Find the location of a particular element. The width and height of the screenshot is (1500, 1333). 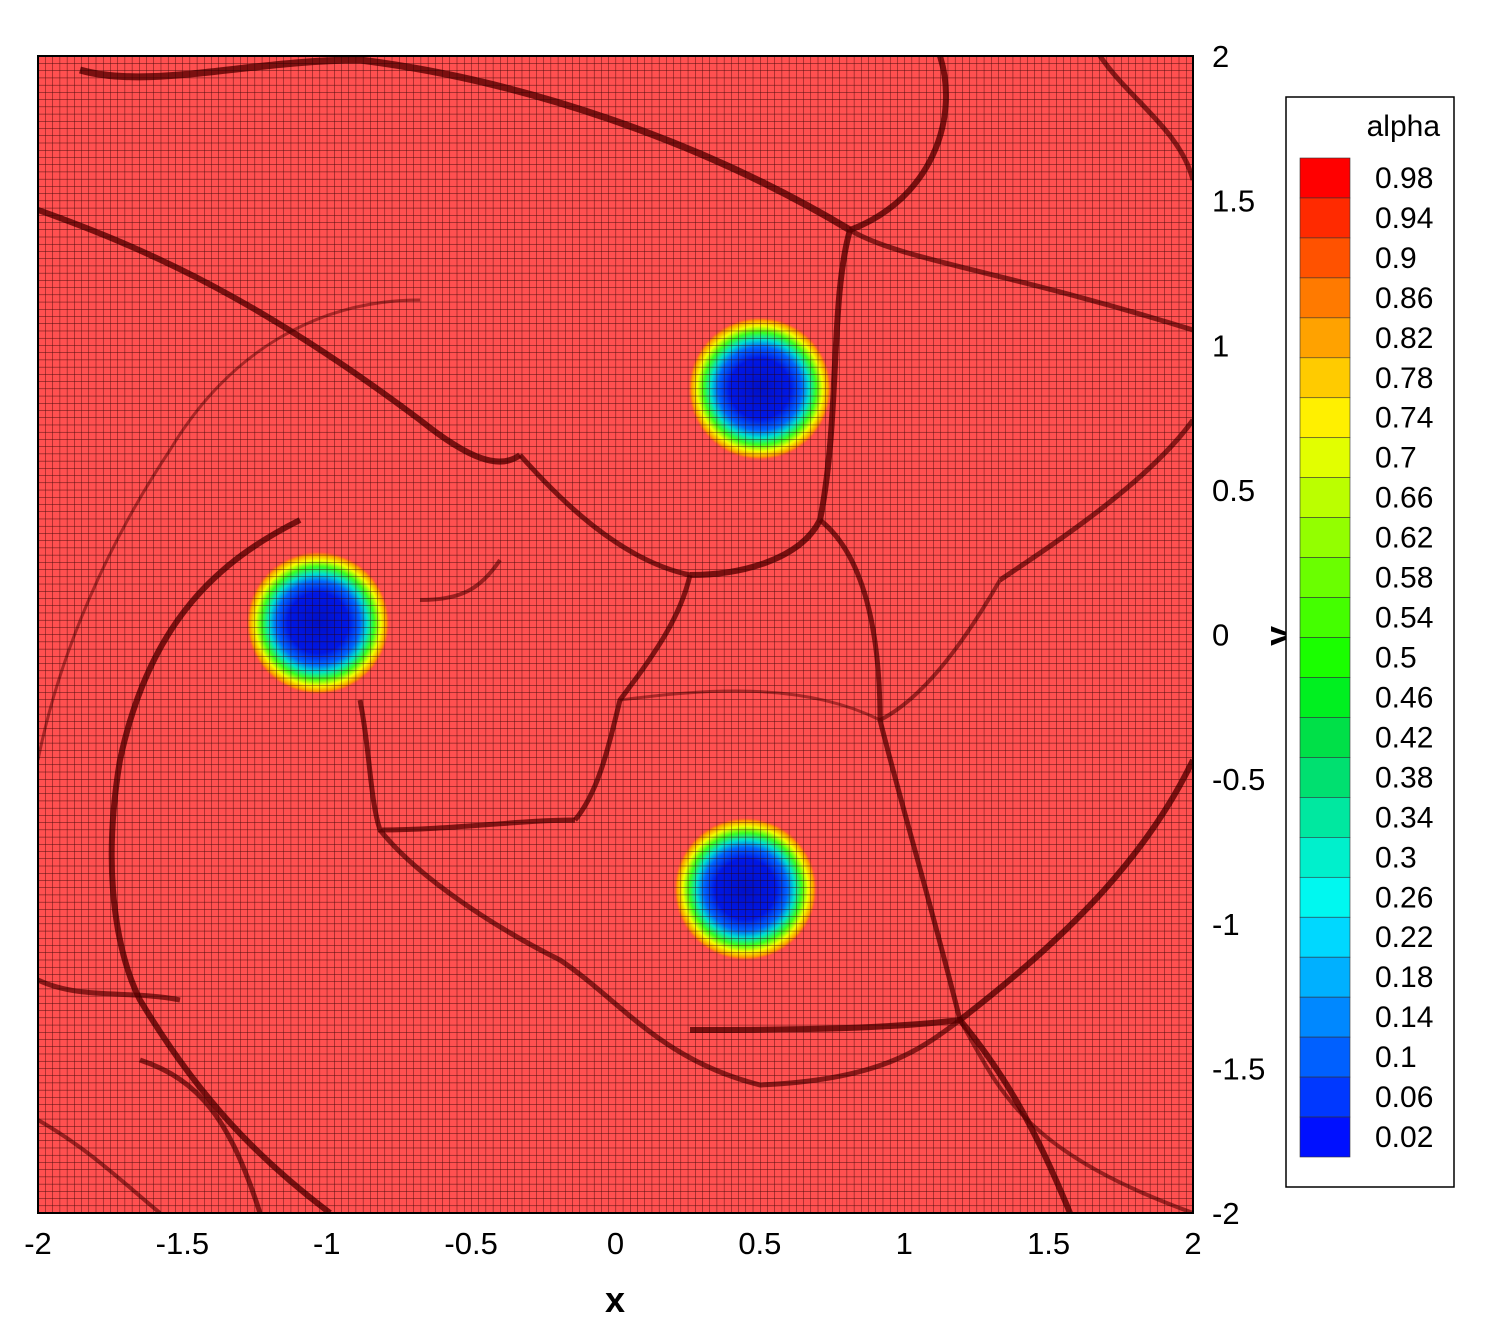

legend-label: 0.46 is located at coordinates (1404, 697).